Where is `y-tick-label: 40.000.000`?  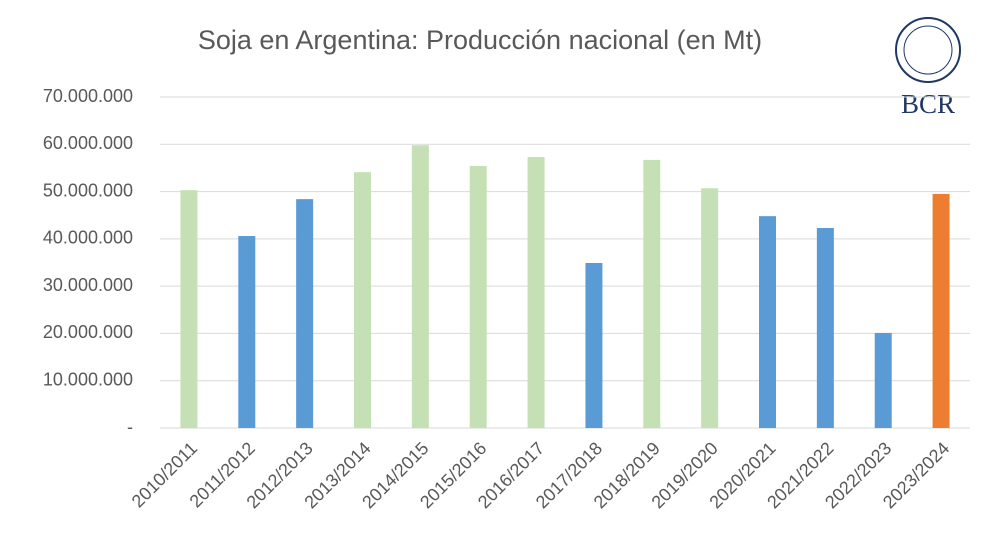
y-tick-label: 40.000.000 is located at coordinates (88, 238).